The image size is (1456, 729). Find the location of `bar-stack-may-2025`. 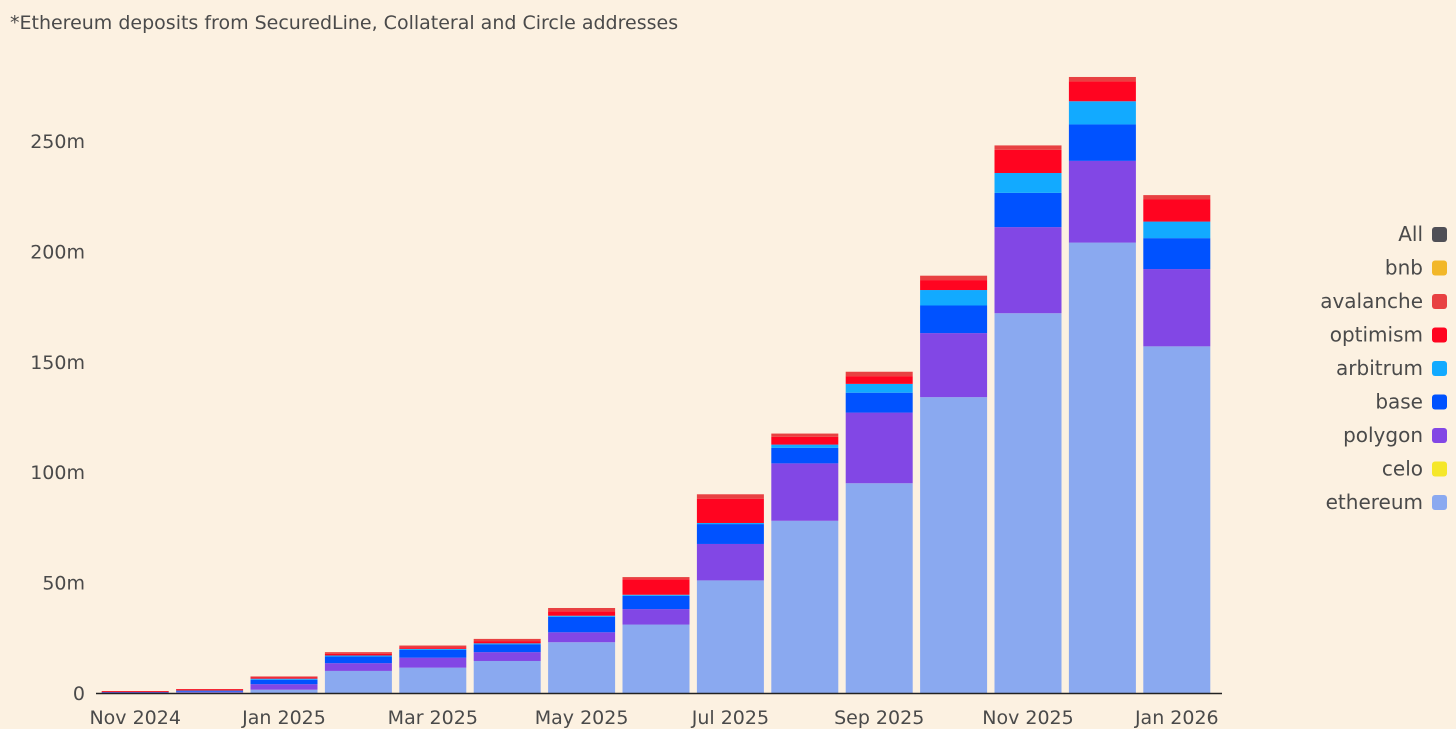

bar-stack-may-2025 is located at coordinates (582, 650).